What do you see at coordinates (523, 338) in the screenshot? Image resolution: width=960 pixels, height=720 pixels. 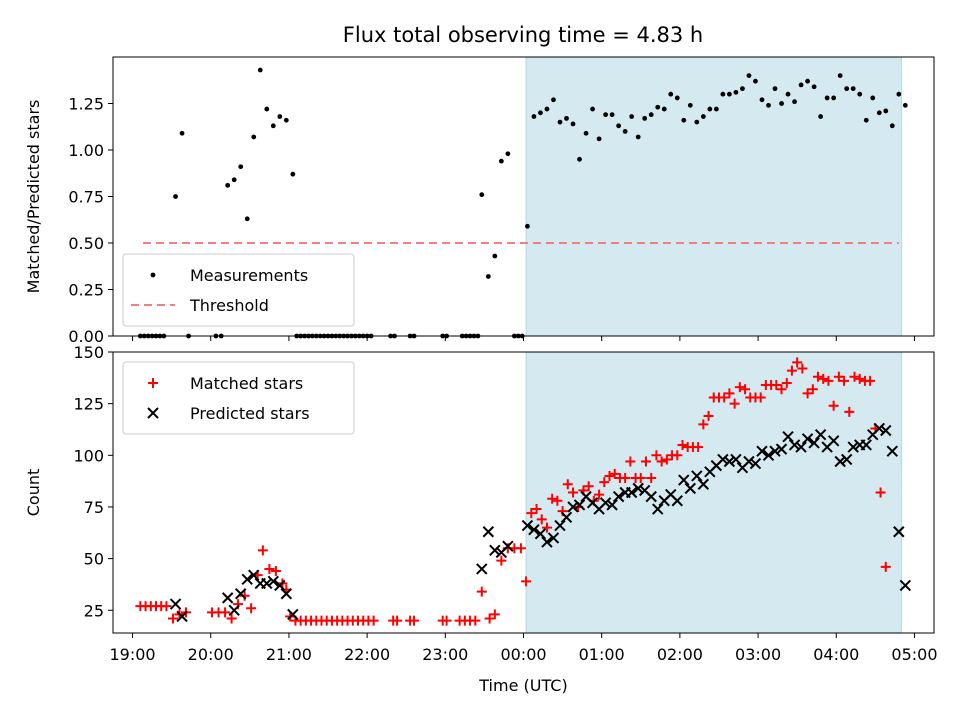 I see `upper-x-ticks` at bounding box center [523, 338].